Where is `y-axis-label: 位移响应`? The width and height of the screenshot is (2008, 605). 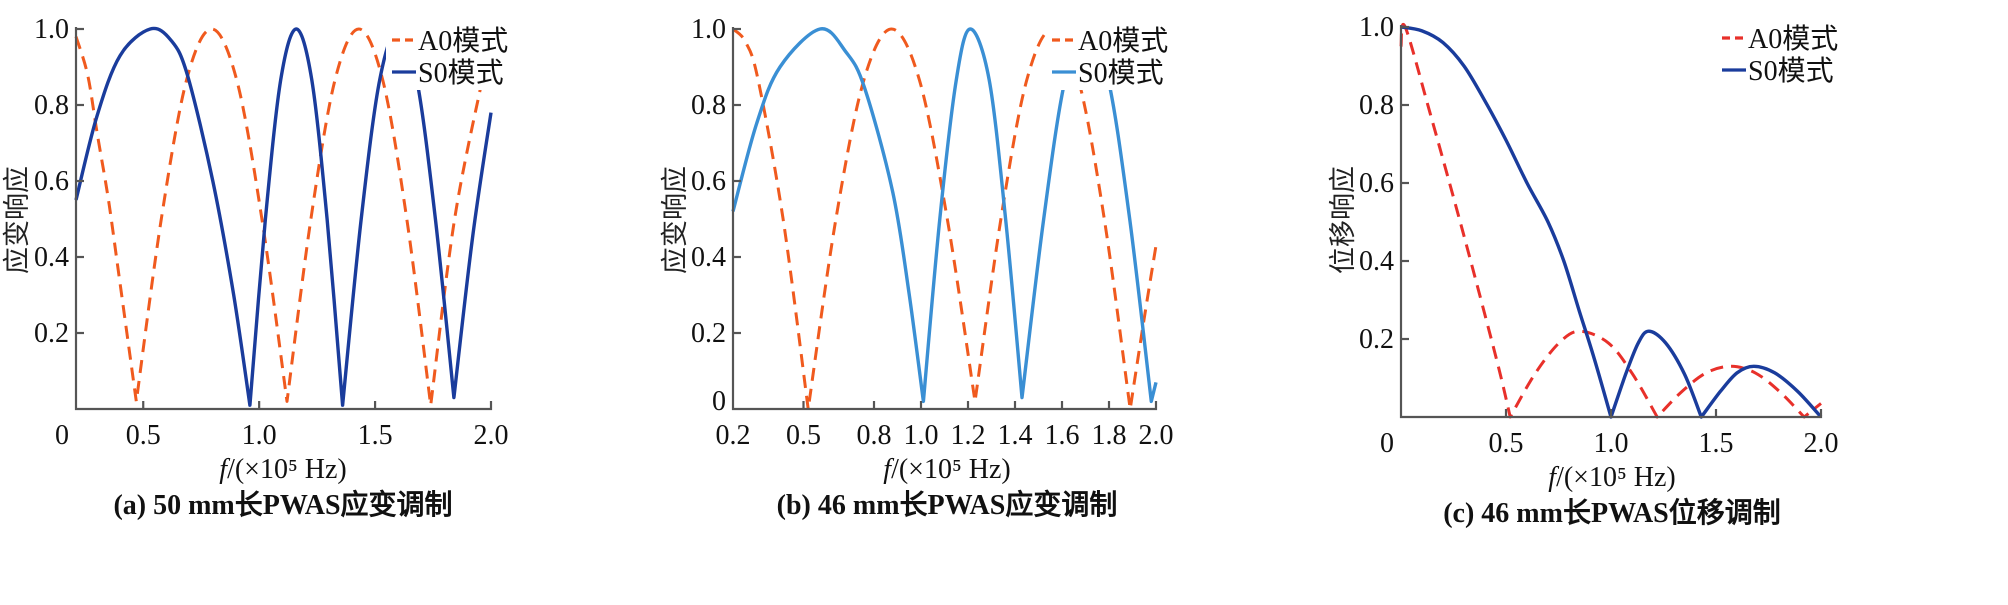
y-axis-label: 位移响应 is located at coordinates (1343, 220).